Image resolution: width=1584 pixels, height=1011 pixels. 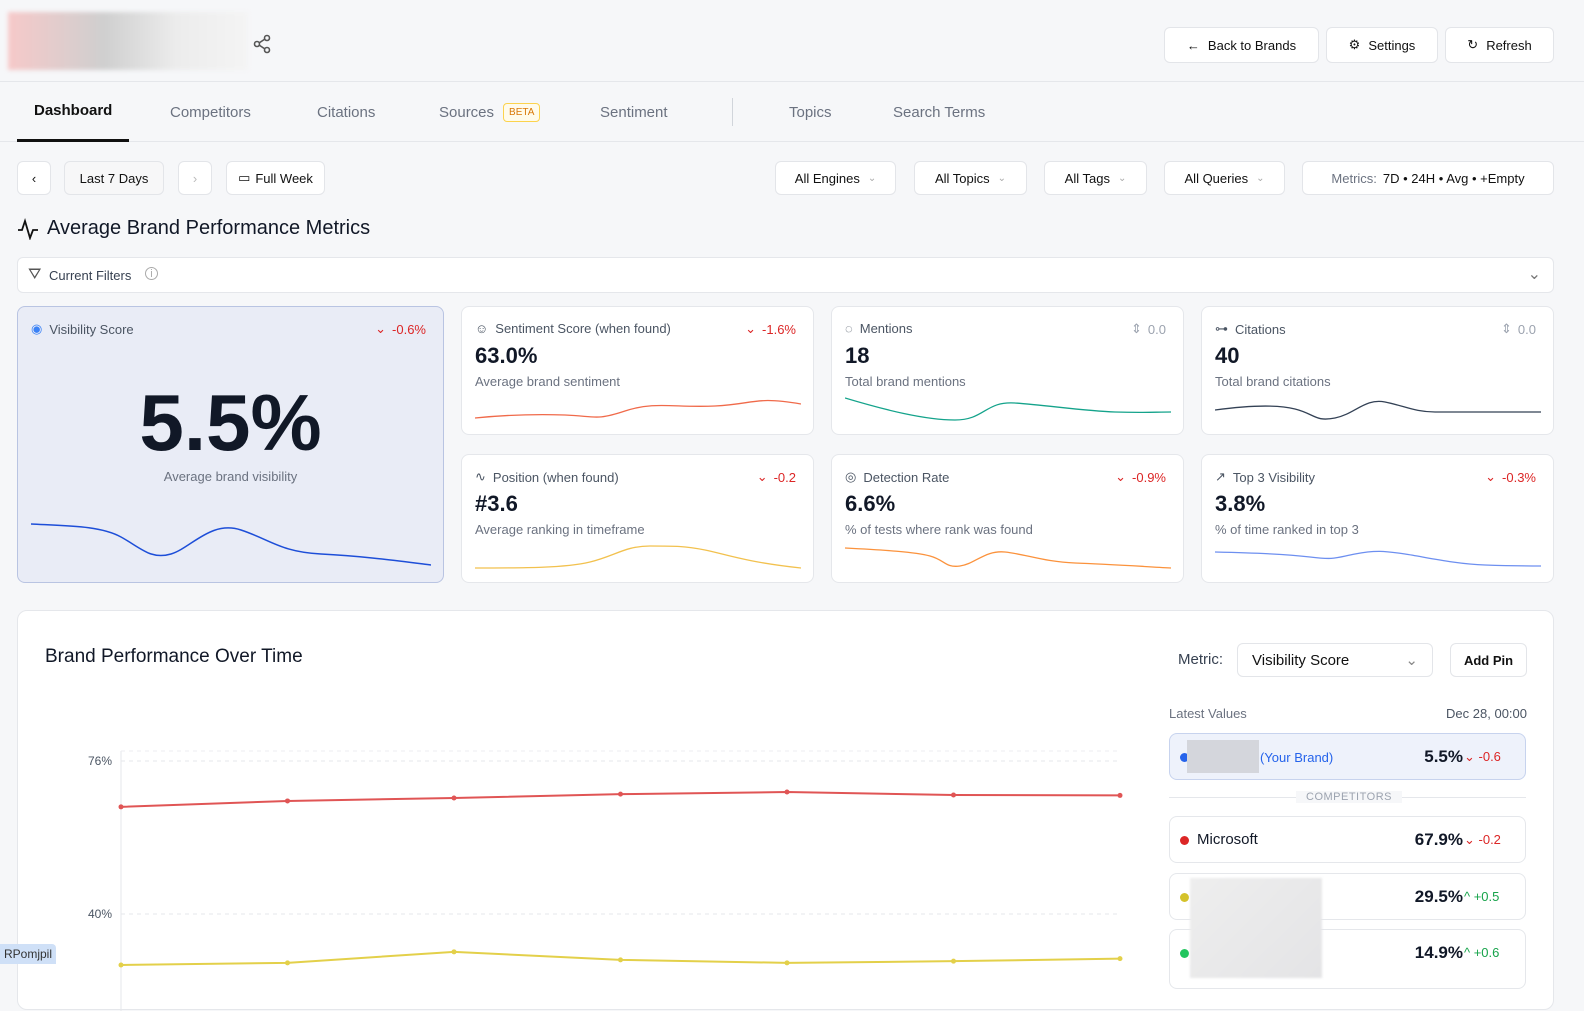 What do you see at coordinates (1297, 757) in the screenshot?
I see `your-brand-label: (Your Brand)` at bounding box center [1297, 757].